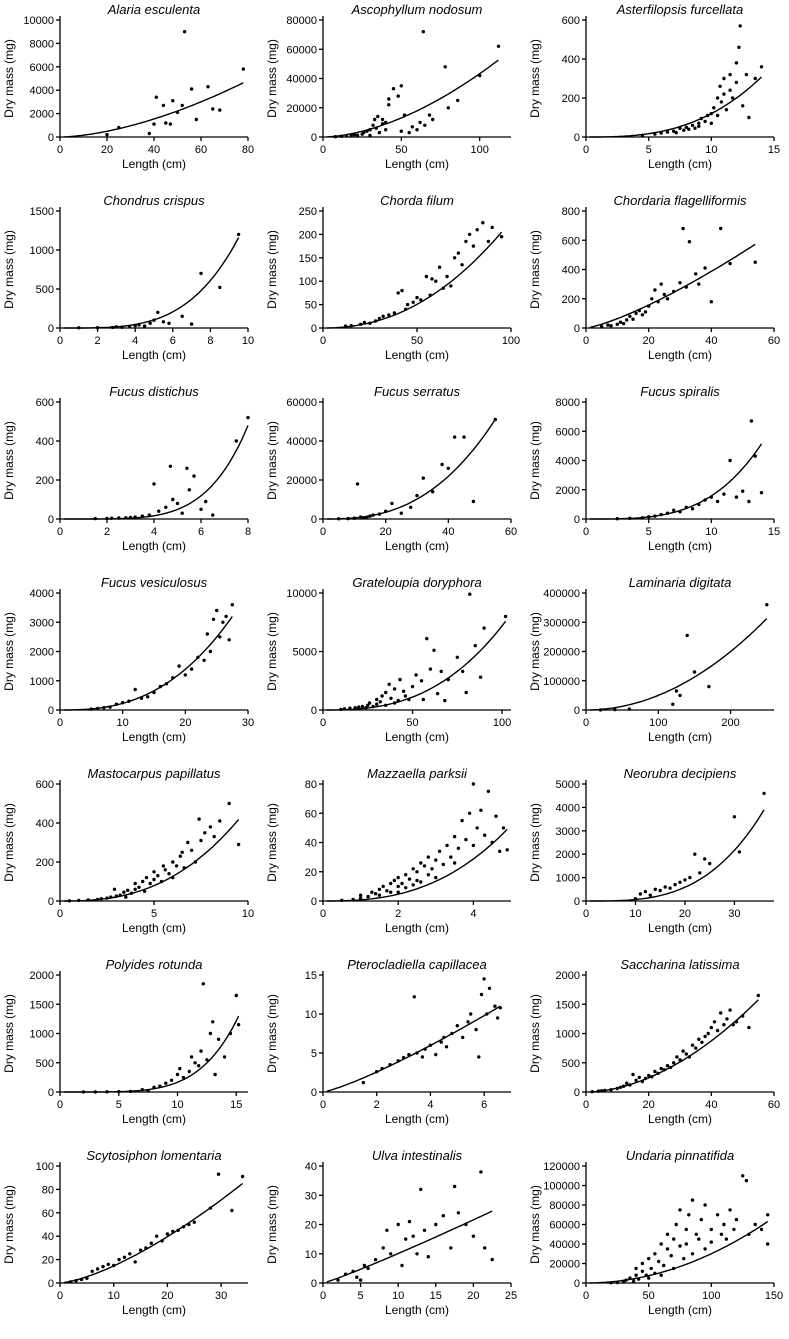 The image size is (789, 1339). I want to click on y-tick-label: 80, so click(311, 785).